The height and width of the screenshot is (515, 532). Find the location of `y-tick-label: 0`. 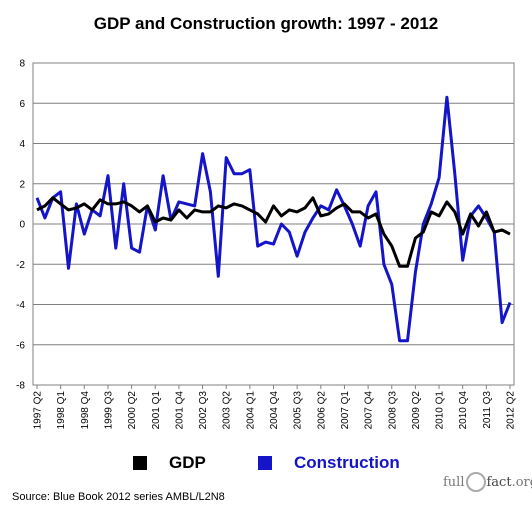

y-tick-label: 0 is located at coordinates (22, 225).